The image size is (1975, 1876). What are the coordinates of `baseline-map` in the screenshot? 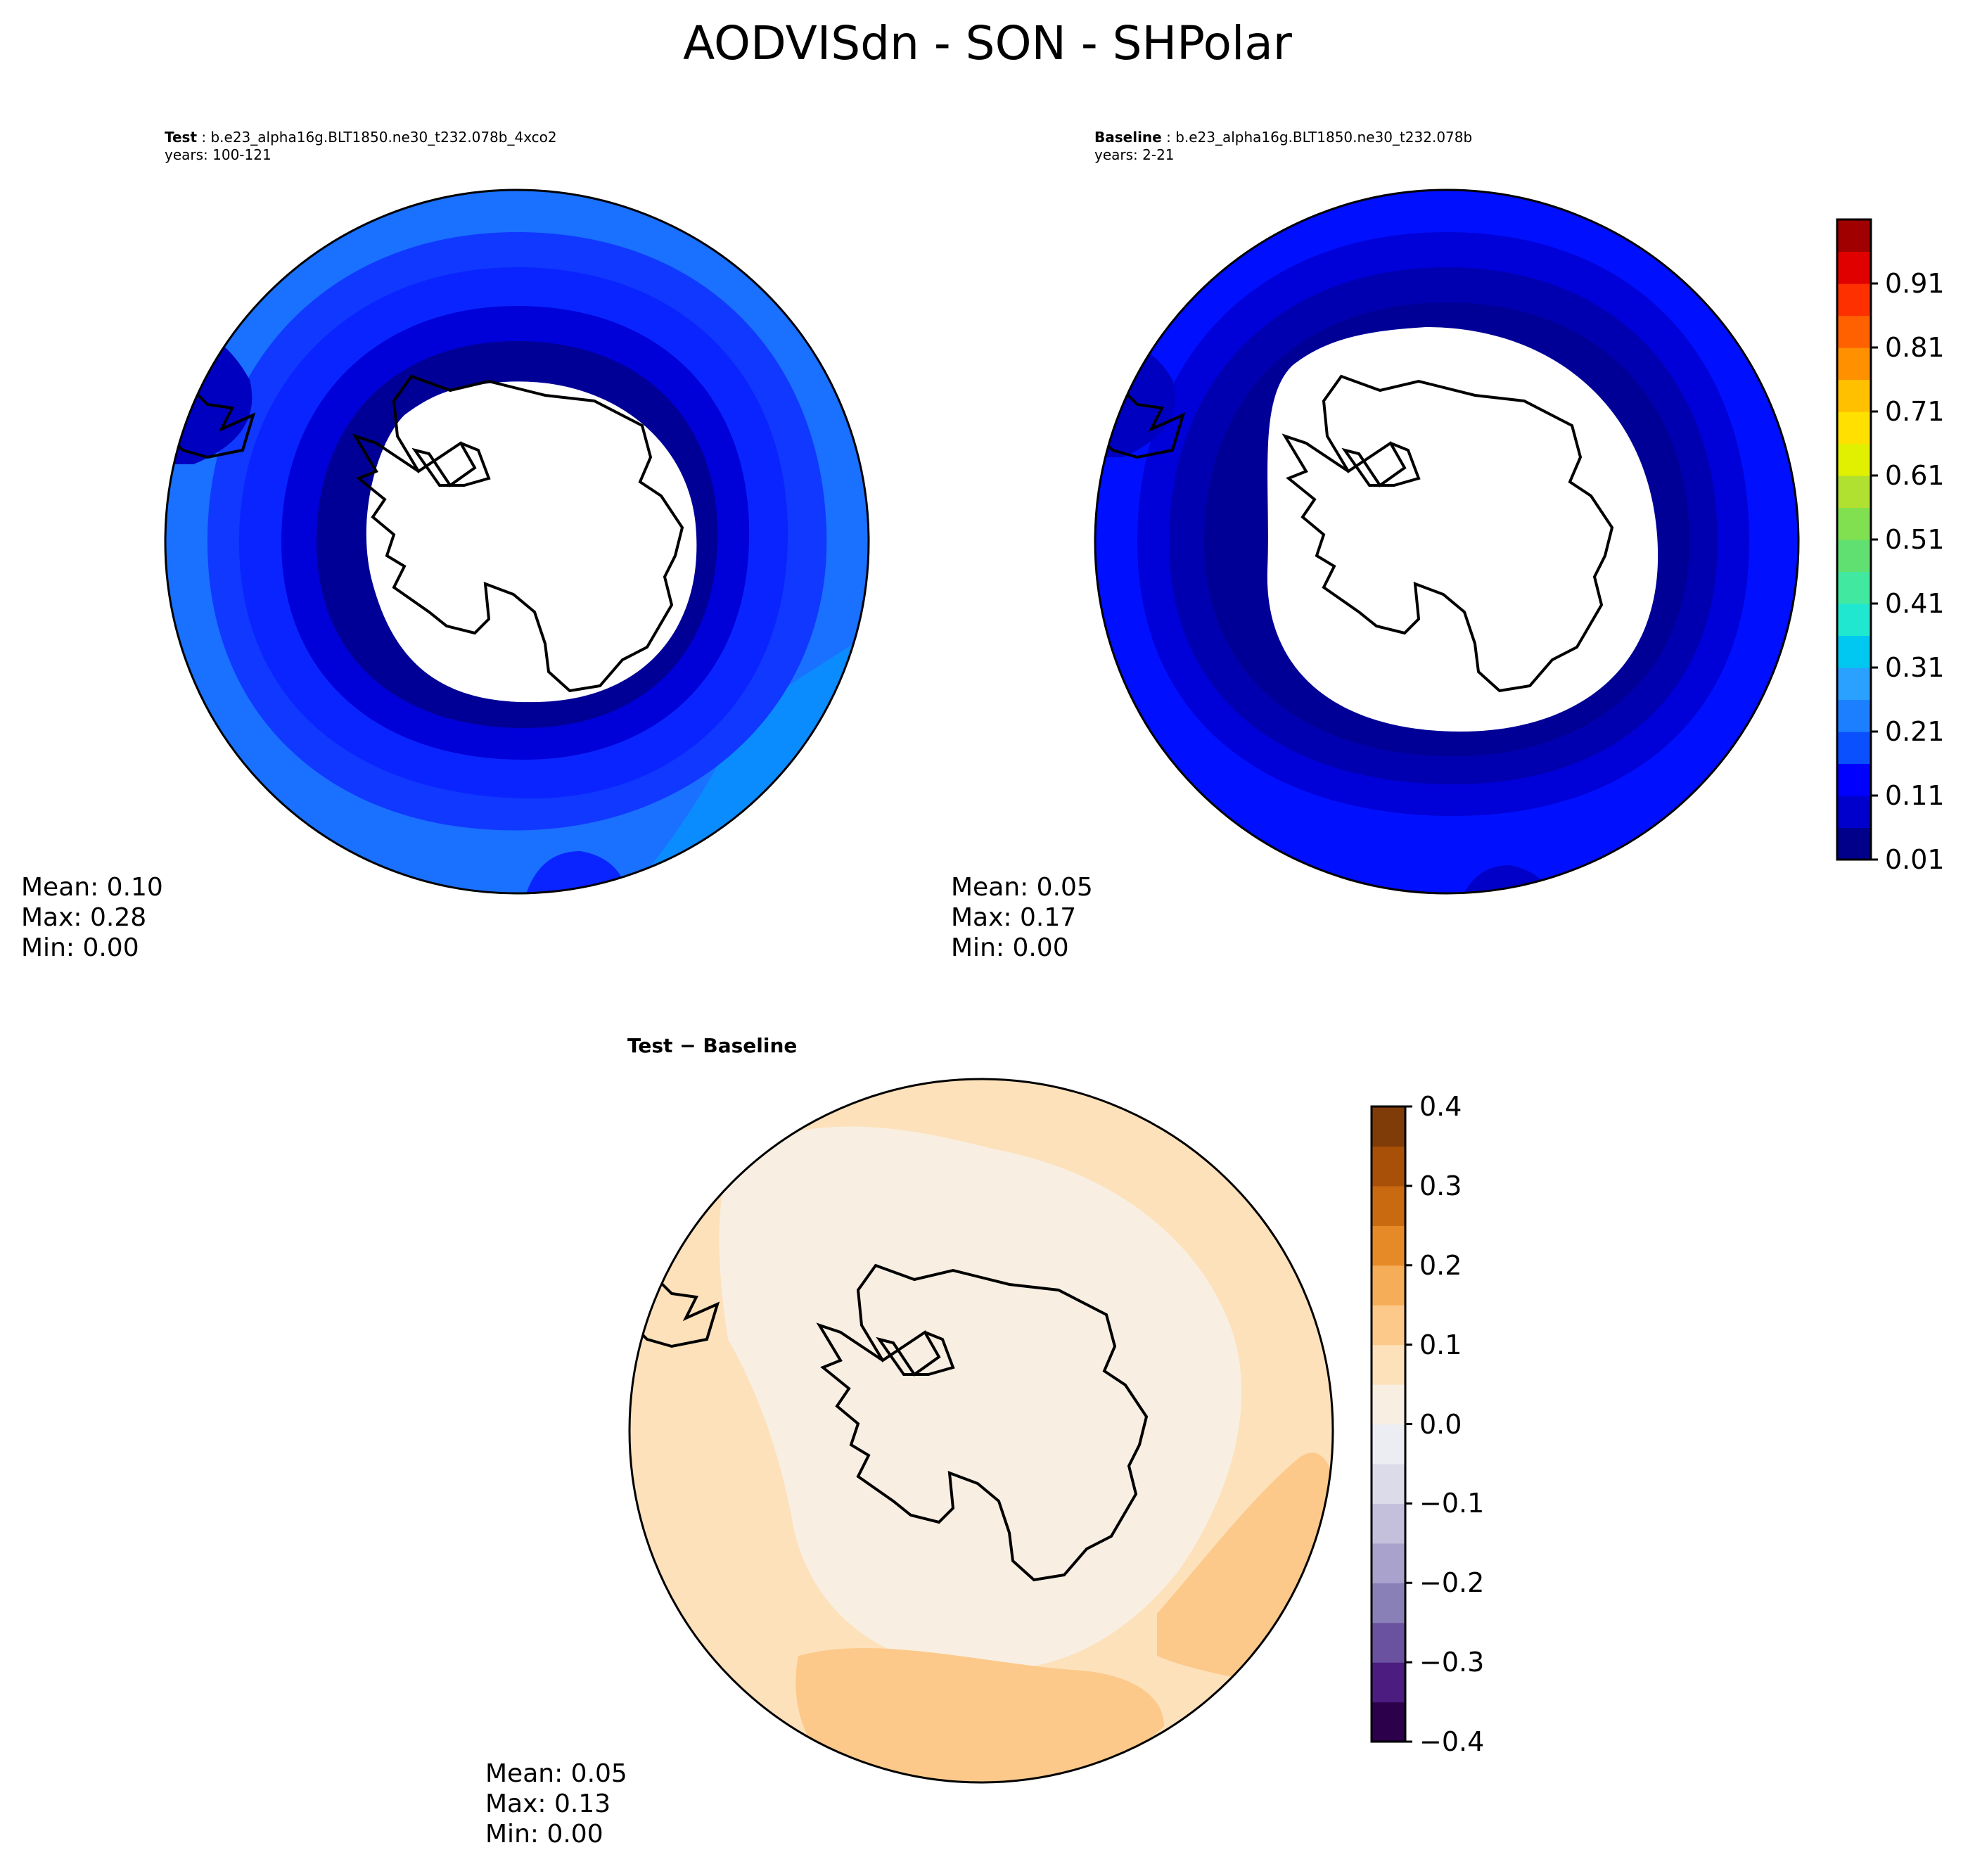 It's located at (1447, 542).